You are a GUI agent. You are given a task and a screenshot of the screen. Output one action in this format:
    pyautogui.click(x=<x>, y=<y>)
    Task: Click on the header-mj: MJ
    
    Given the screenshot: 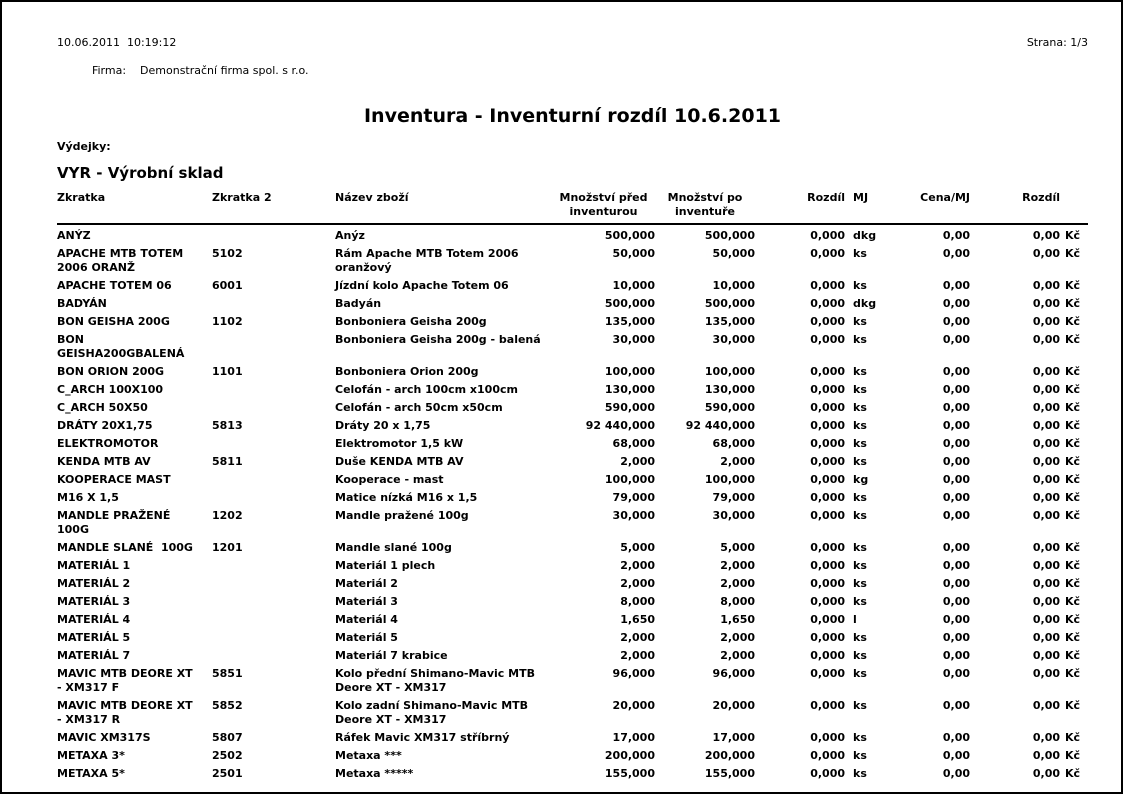 What is the action you would take?
    pyautogui.click(x=867, y=208)
    